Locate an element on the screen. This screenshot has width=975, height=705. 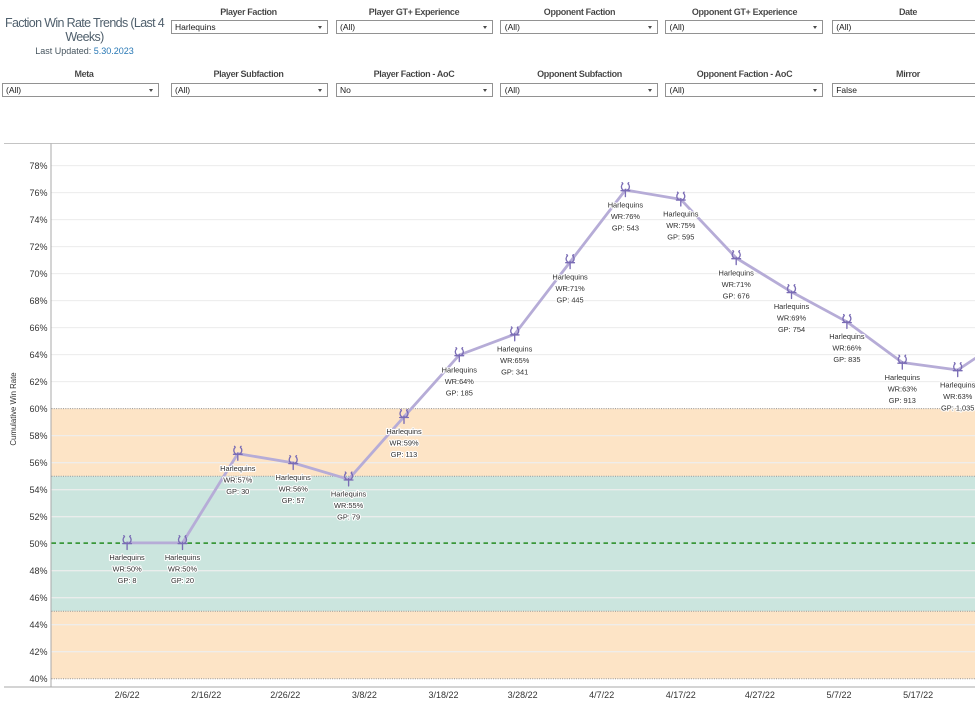
svg-text: WR:57% is located at coordinates (238, 479).